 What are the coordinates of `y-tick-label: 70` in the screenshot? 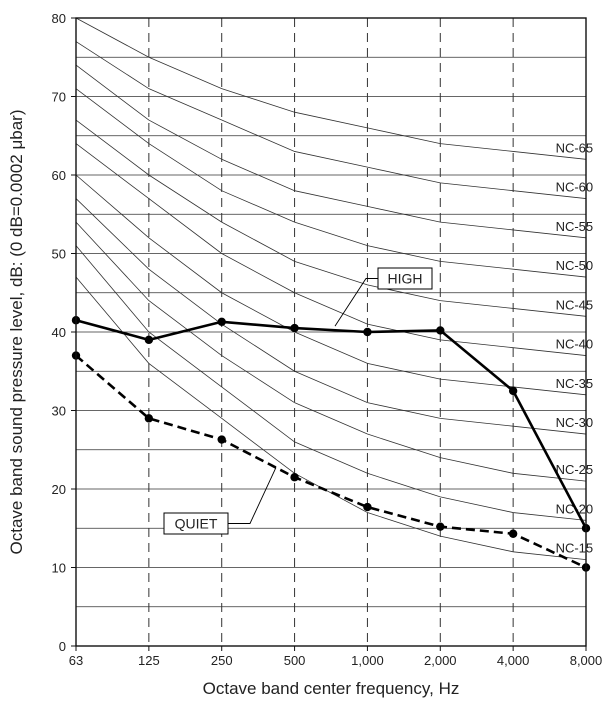 It's located at (59, 97).